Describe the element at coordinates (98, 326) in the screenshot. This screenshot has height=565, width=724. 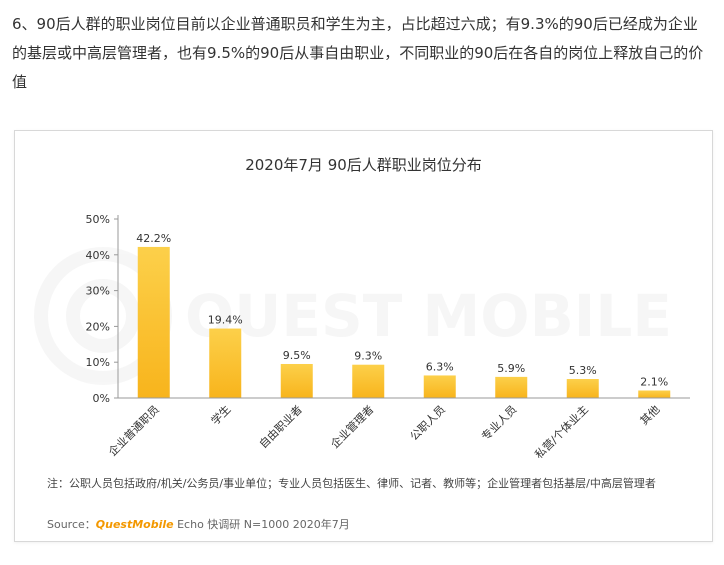
I see `y-tick-label: 20%` at that location.